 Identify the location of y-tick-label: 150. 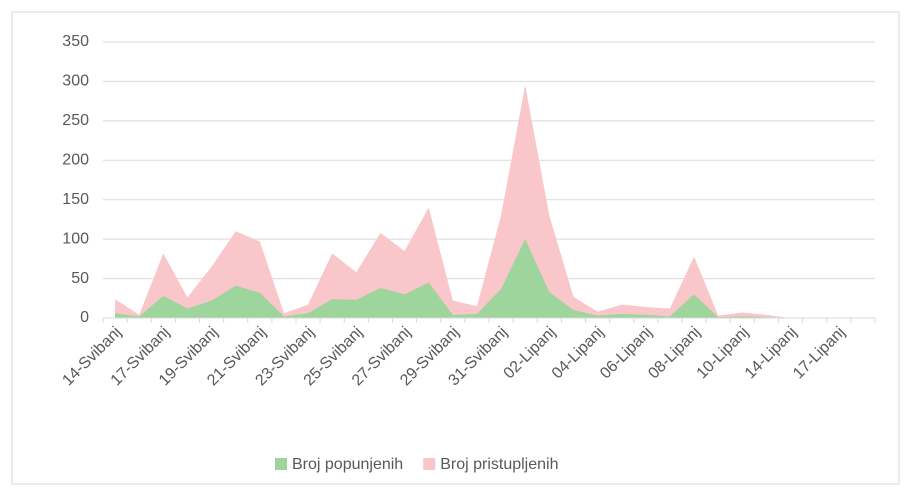
(75, 199).